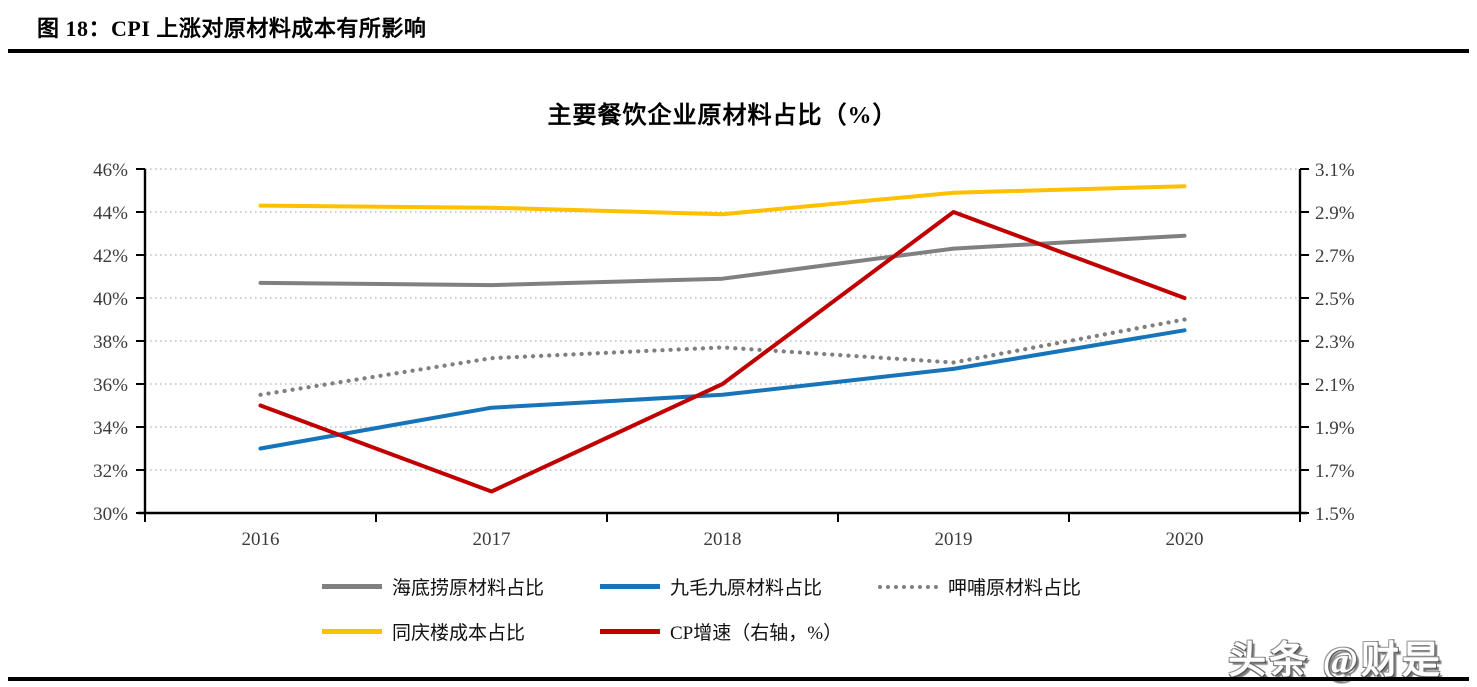  Describe the element at coordinates (738, 51) in the screenshot. I see `header-divider` at that location.